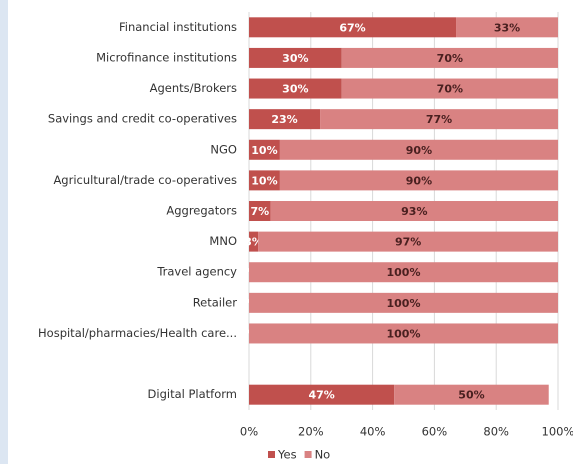  I want to click on value-label: 7%, so click(259, 211).